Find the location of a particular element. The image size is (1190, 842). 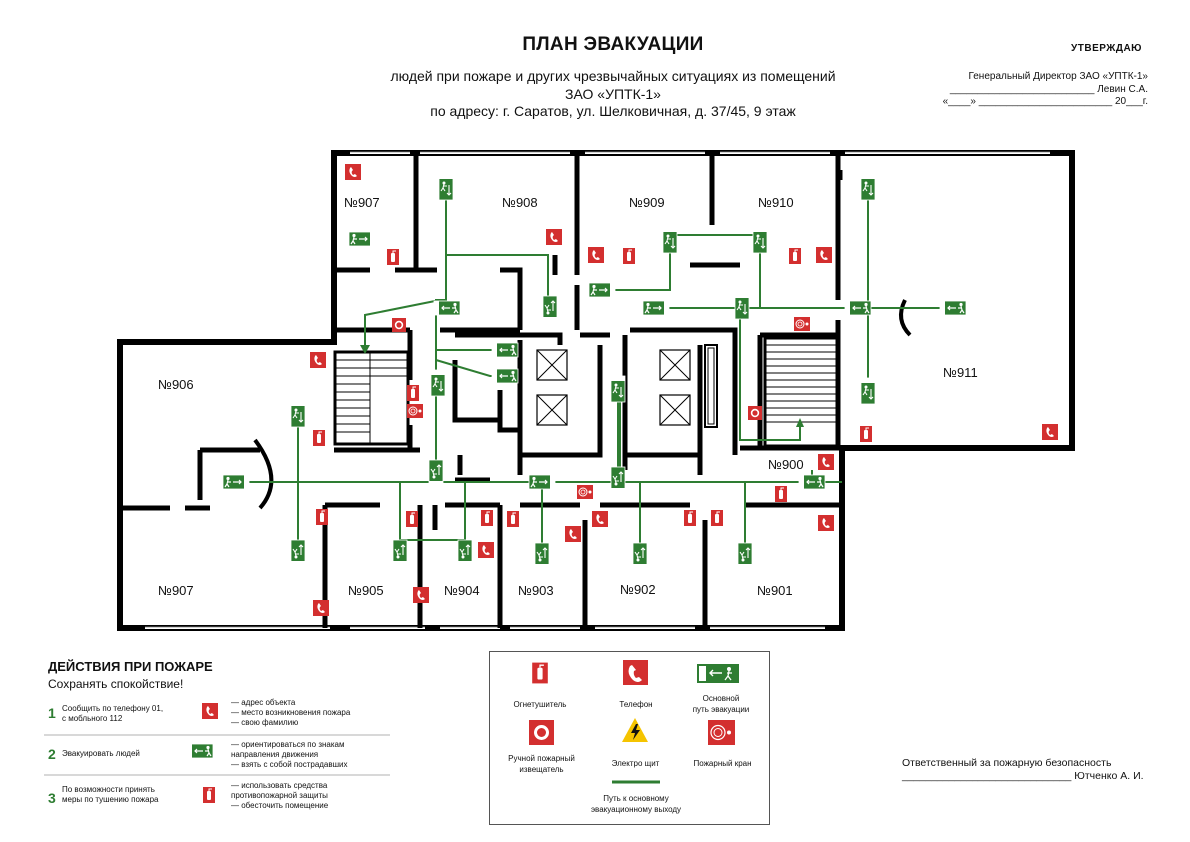

step-1-number: 1 is located at coordinates (52, 713).